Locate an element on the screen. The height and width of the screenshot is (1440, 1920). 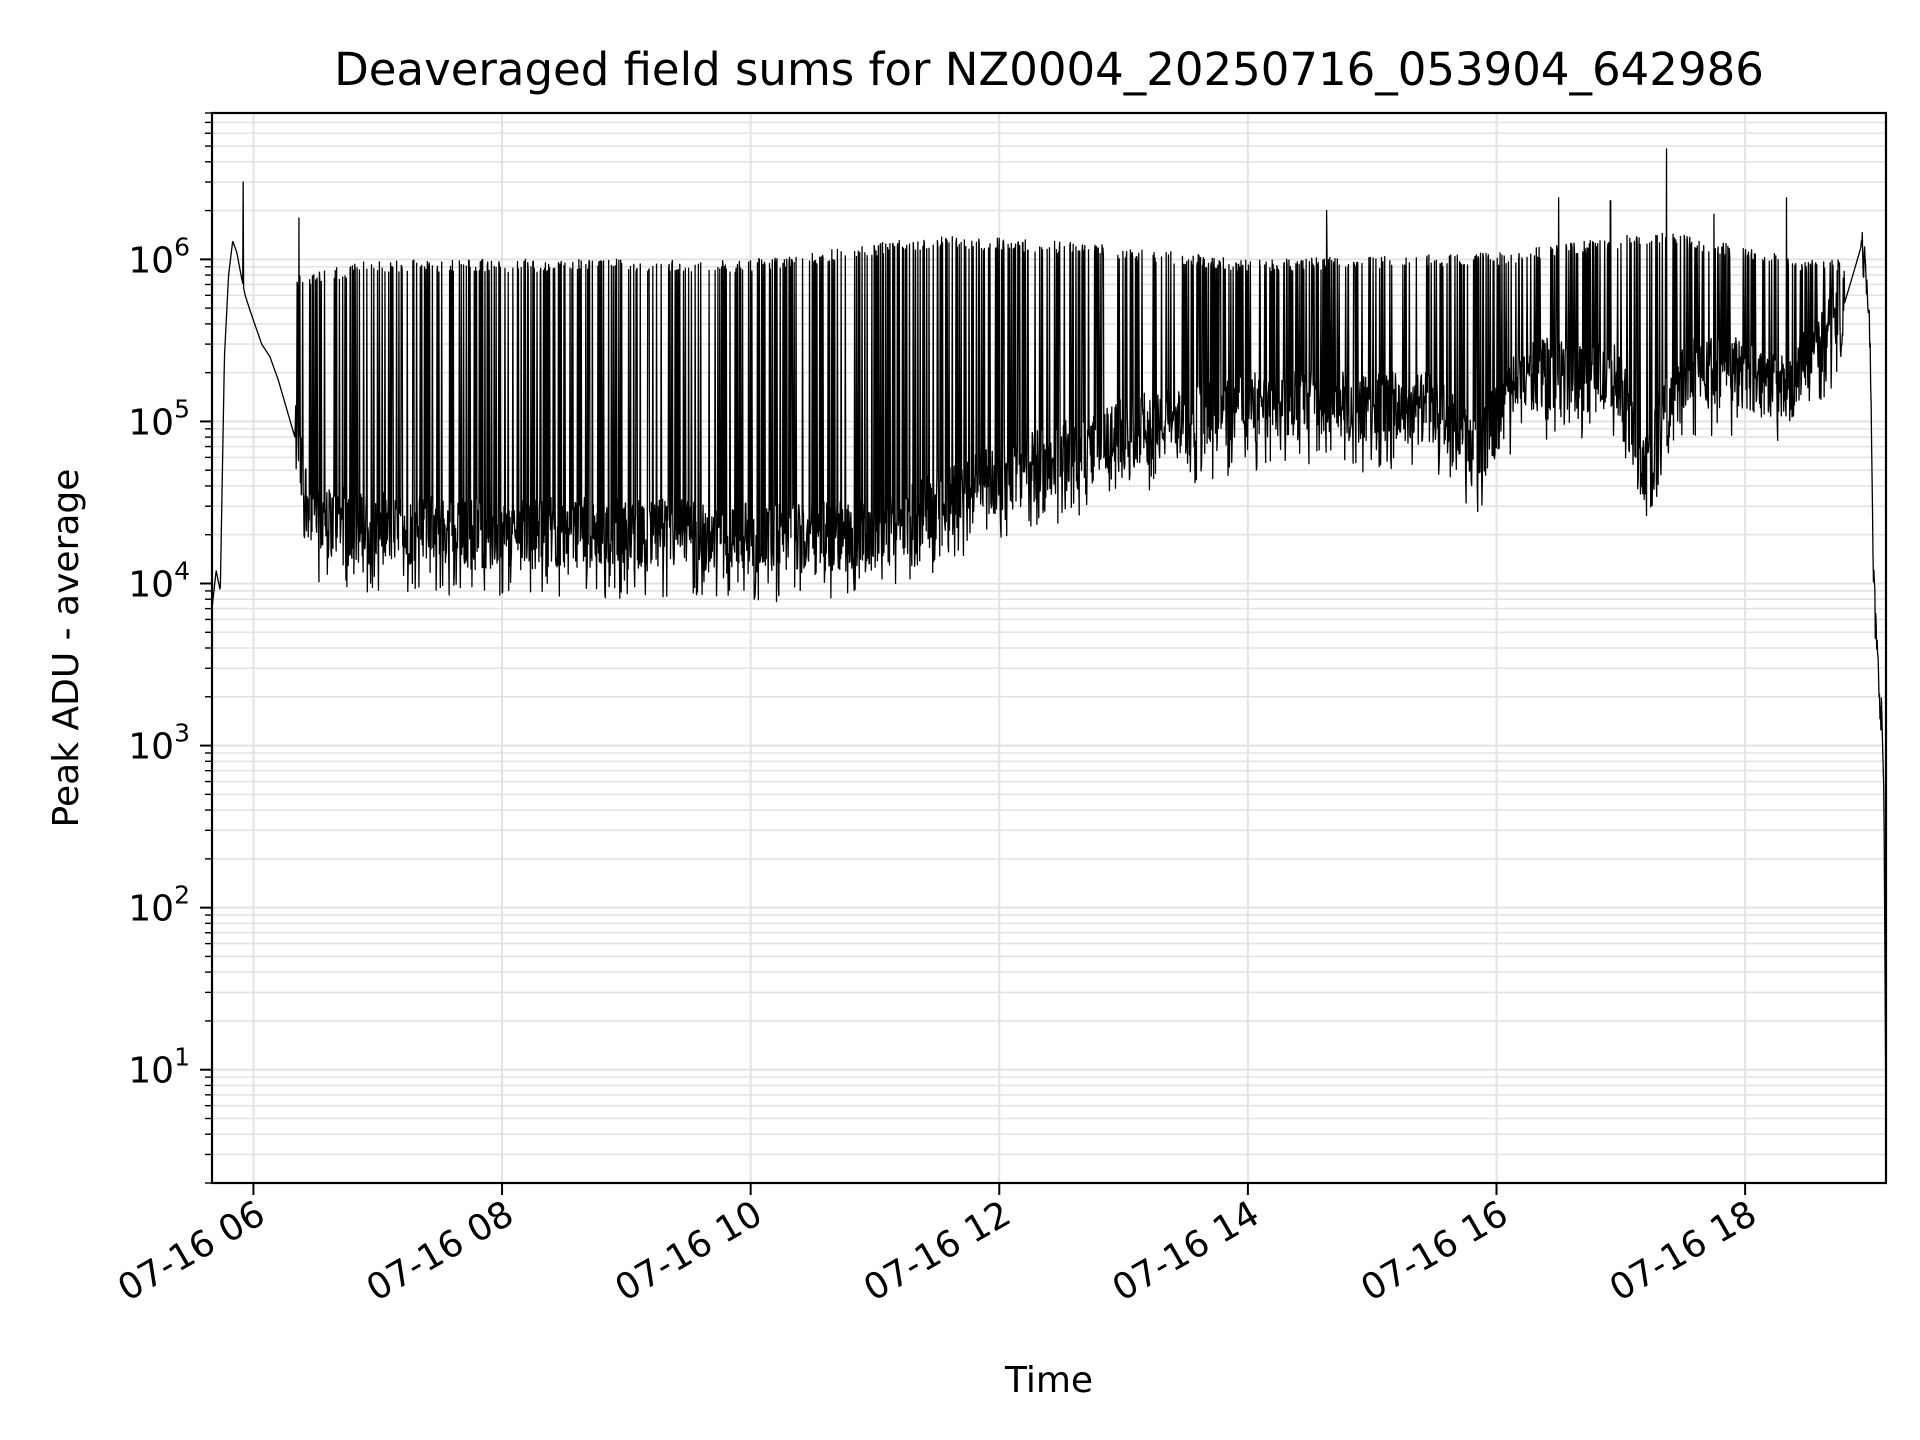
y-tick-label: 10³ is located at coordinates (159, 743).